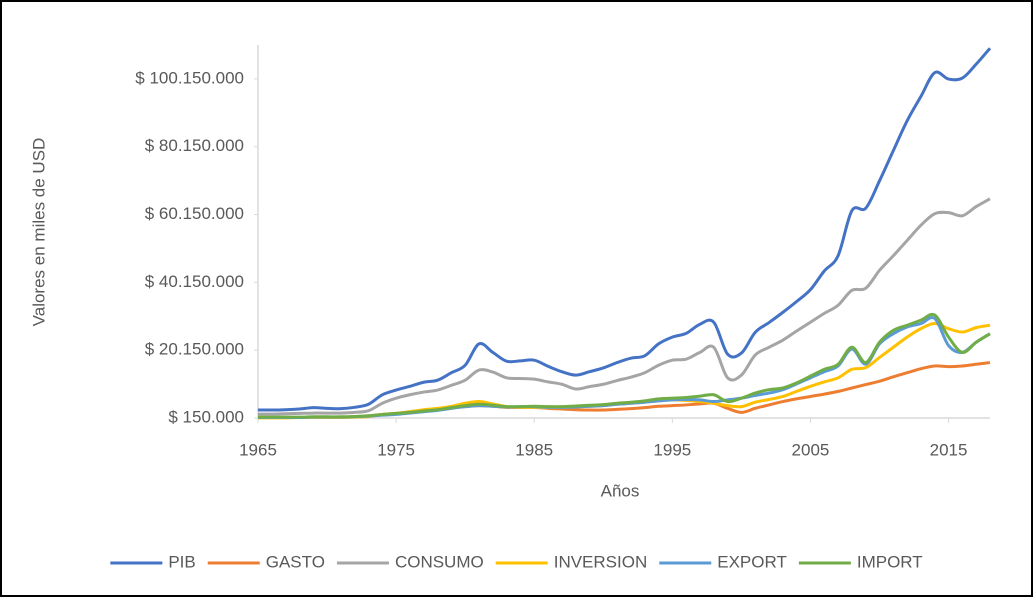 This screenshot has height=597, width=1033. I want to click on y-tick-label: $ 60.150.000, so click(194, 213).